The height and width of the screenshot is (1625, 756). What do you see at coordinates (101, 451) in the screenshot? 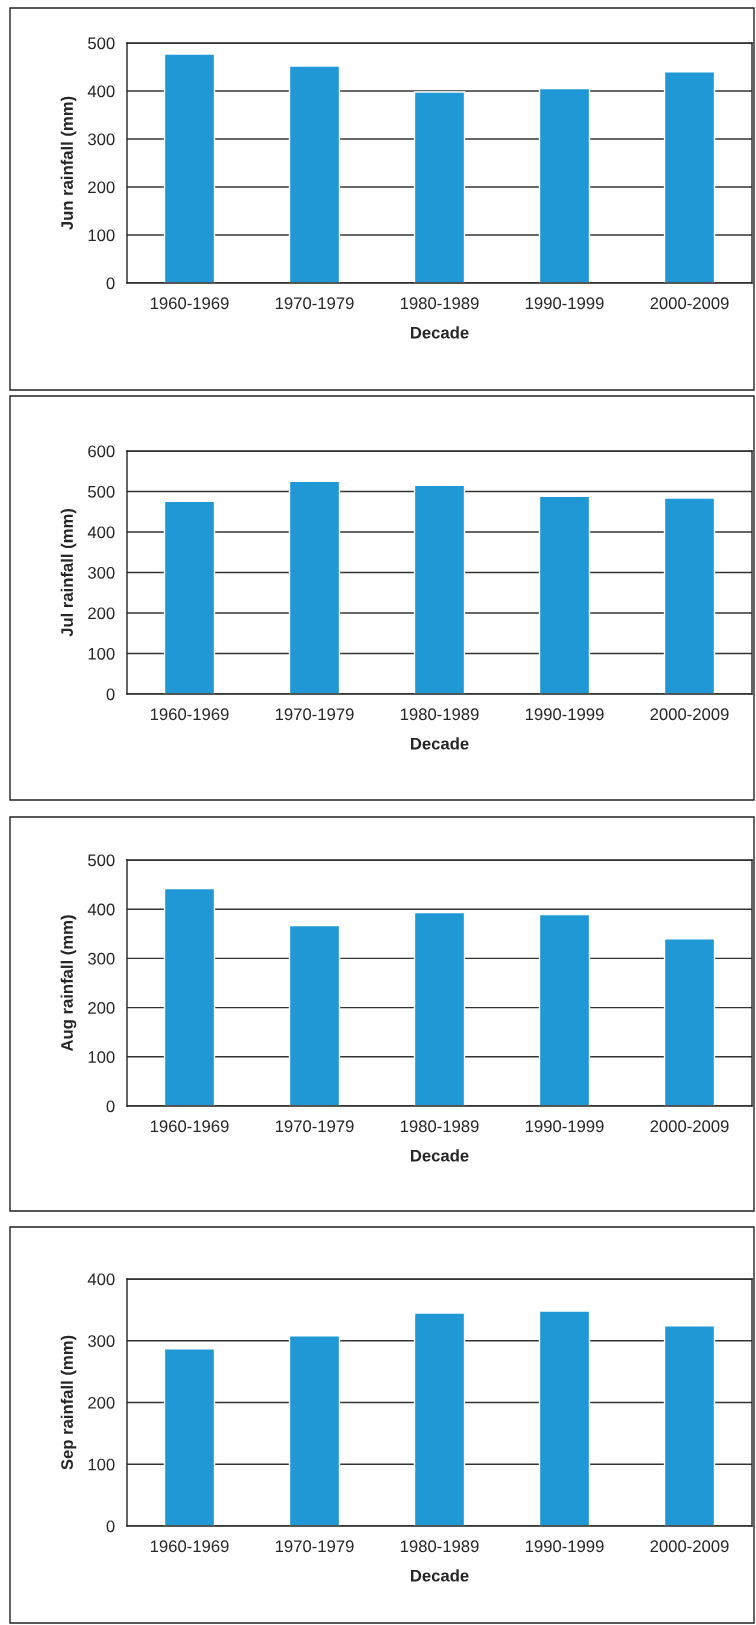
I see `y-tick-label: 600` at bounding box center [101, 451].